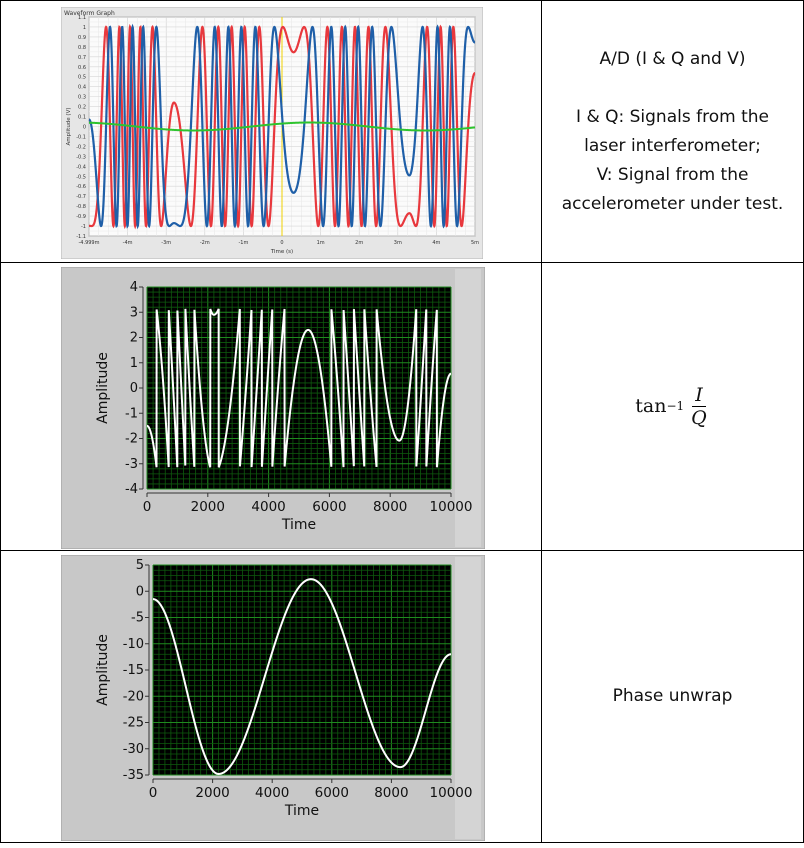 The width and height of the screenshot is (804, 848). Describe the element at coordinates (205, 243) in the screenshot. I see `x-tick-label: -2m` at that location.